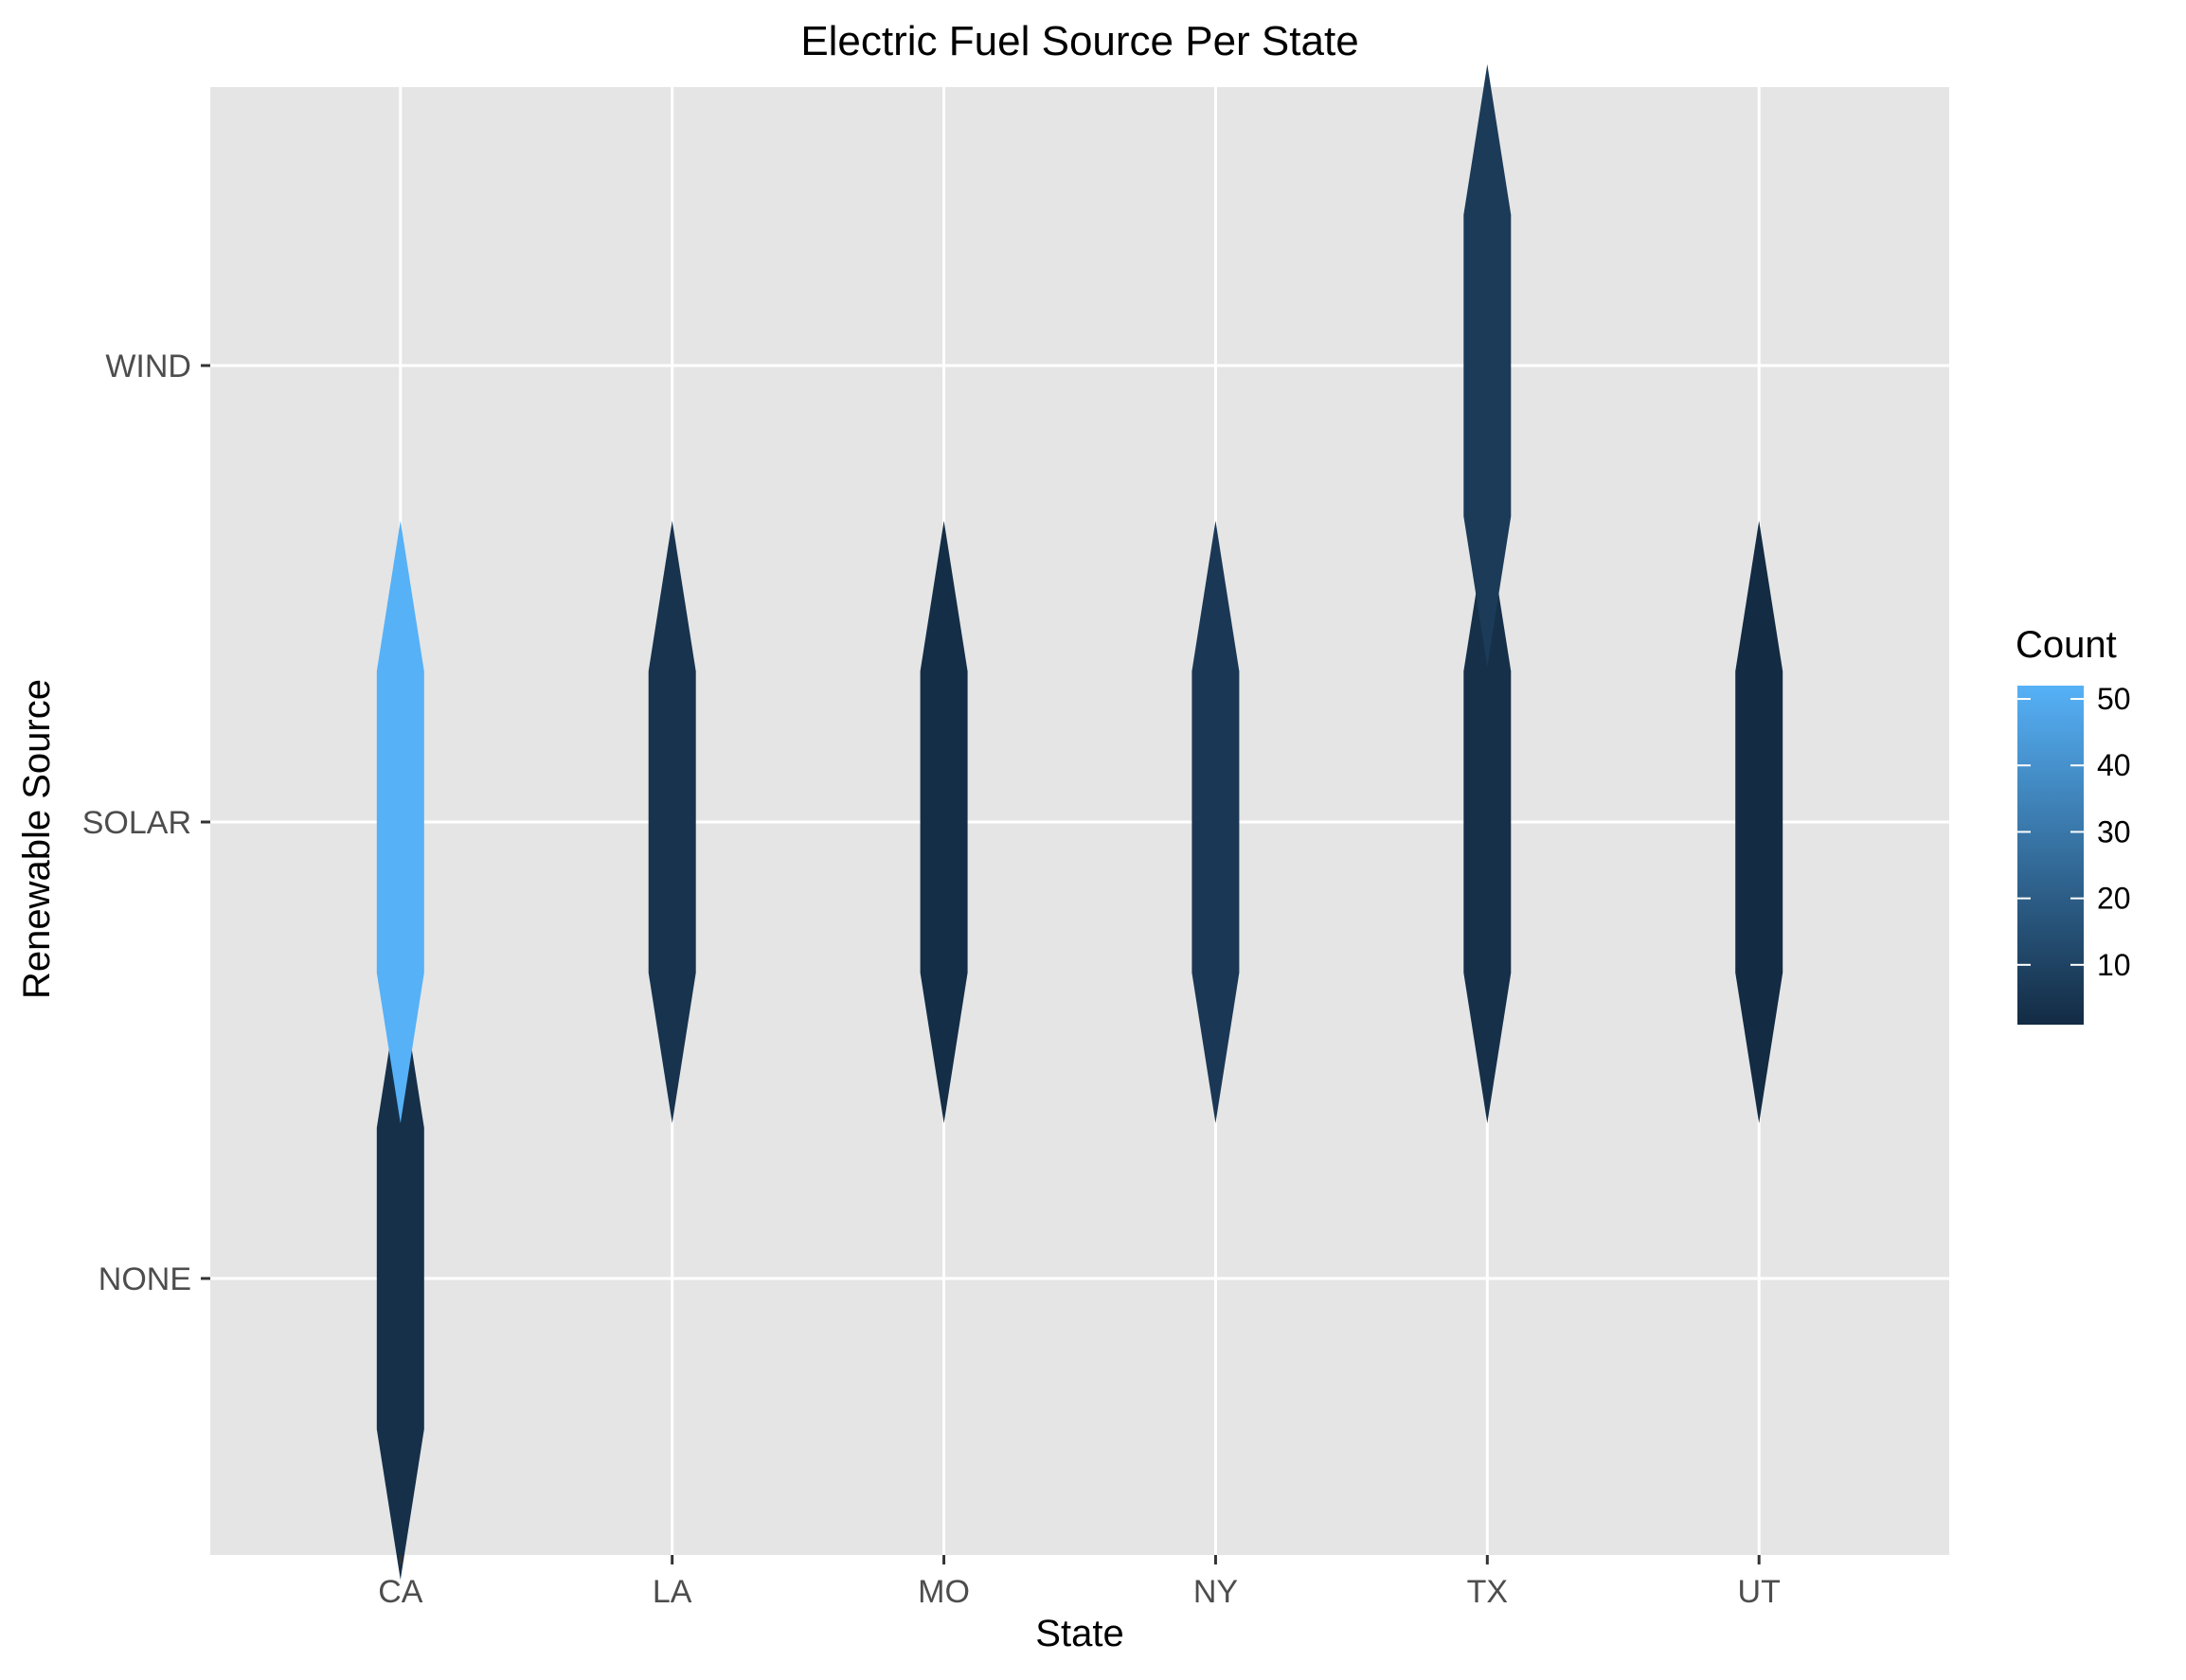 Image resolution: width=2186 pixels, height=1680 pixels. Describe the element at coordinates (1079, 41) in the screenshot. I see `chart-title: Electric Fuel Source Per State` at that location.